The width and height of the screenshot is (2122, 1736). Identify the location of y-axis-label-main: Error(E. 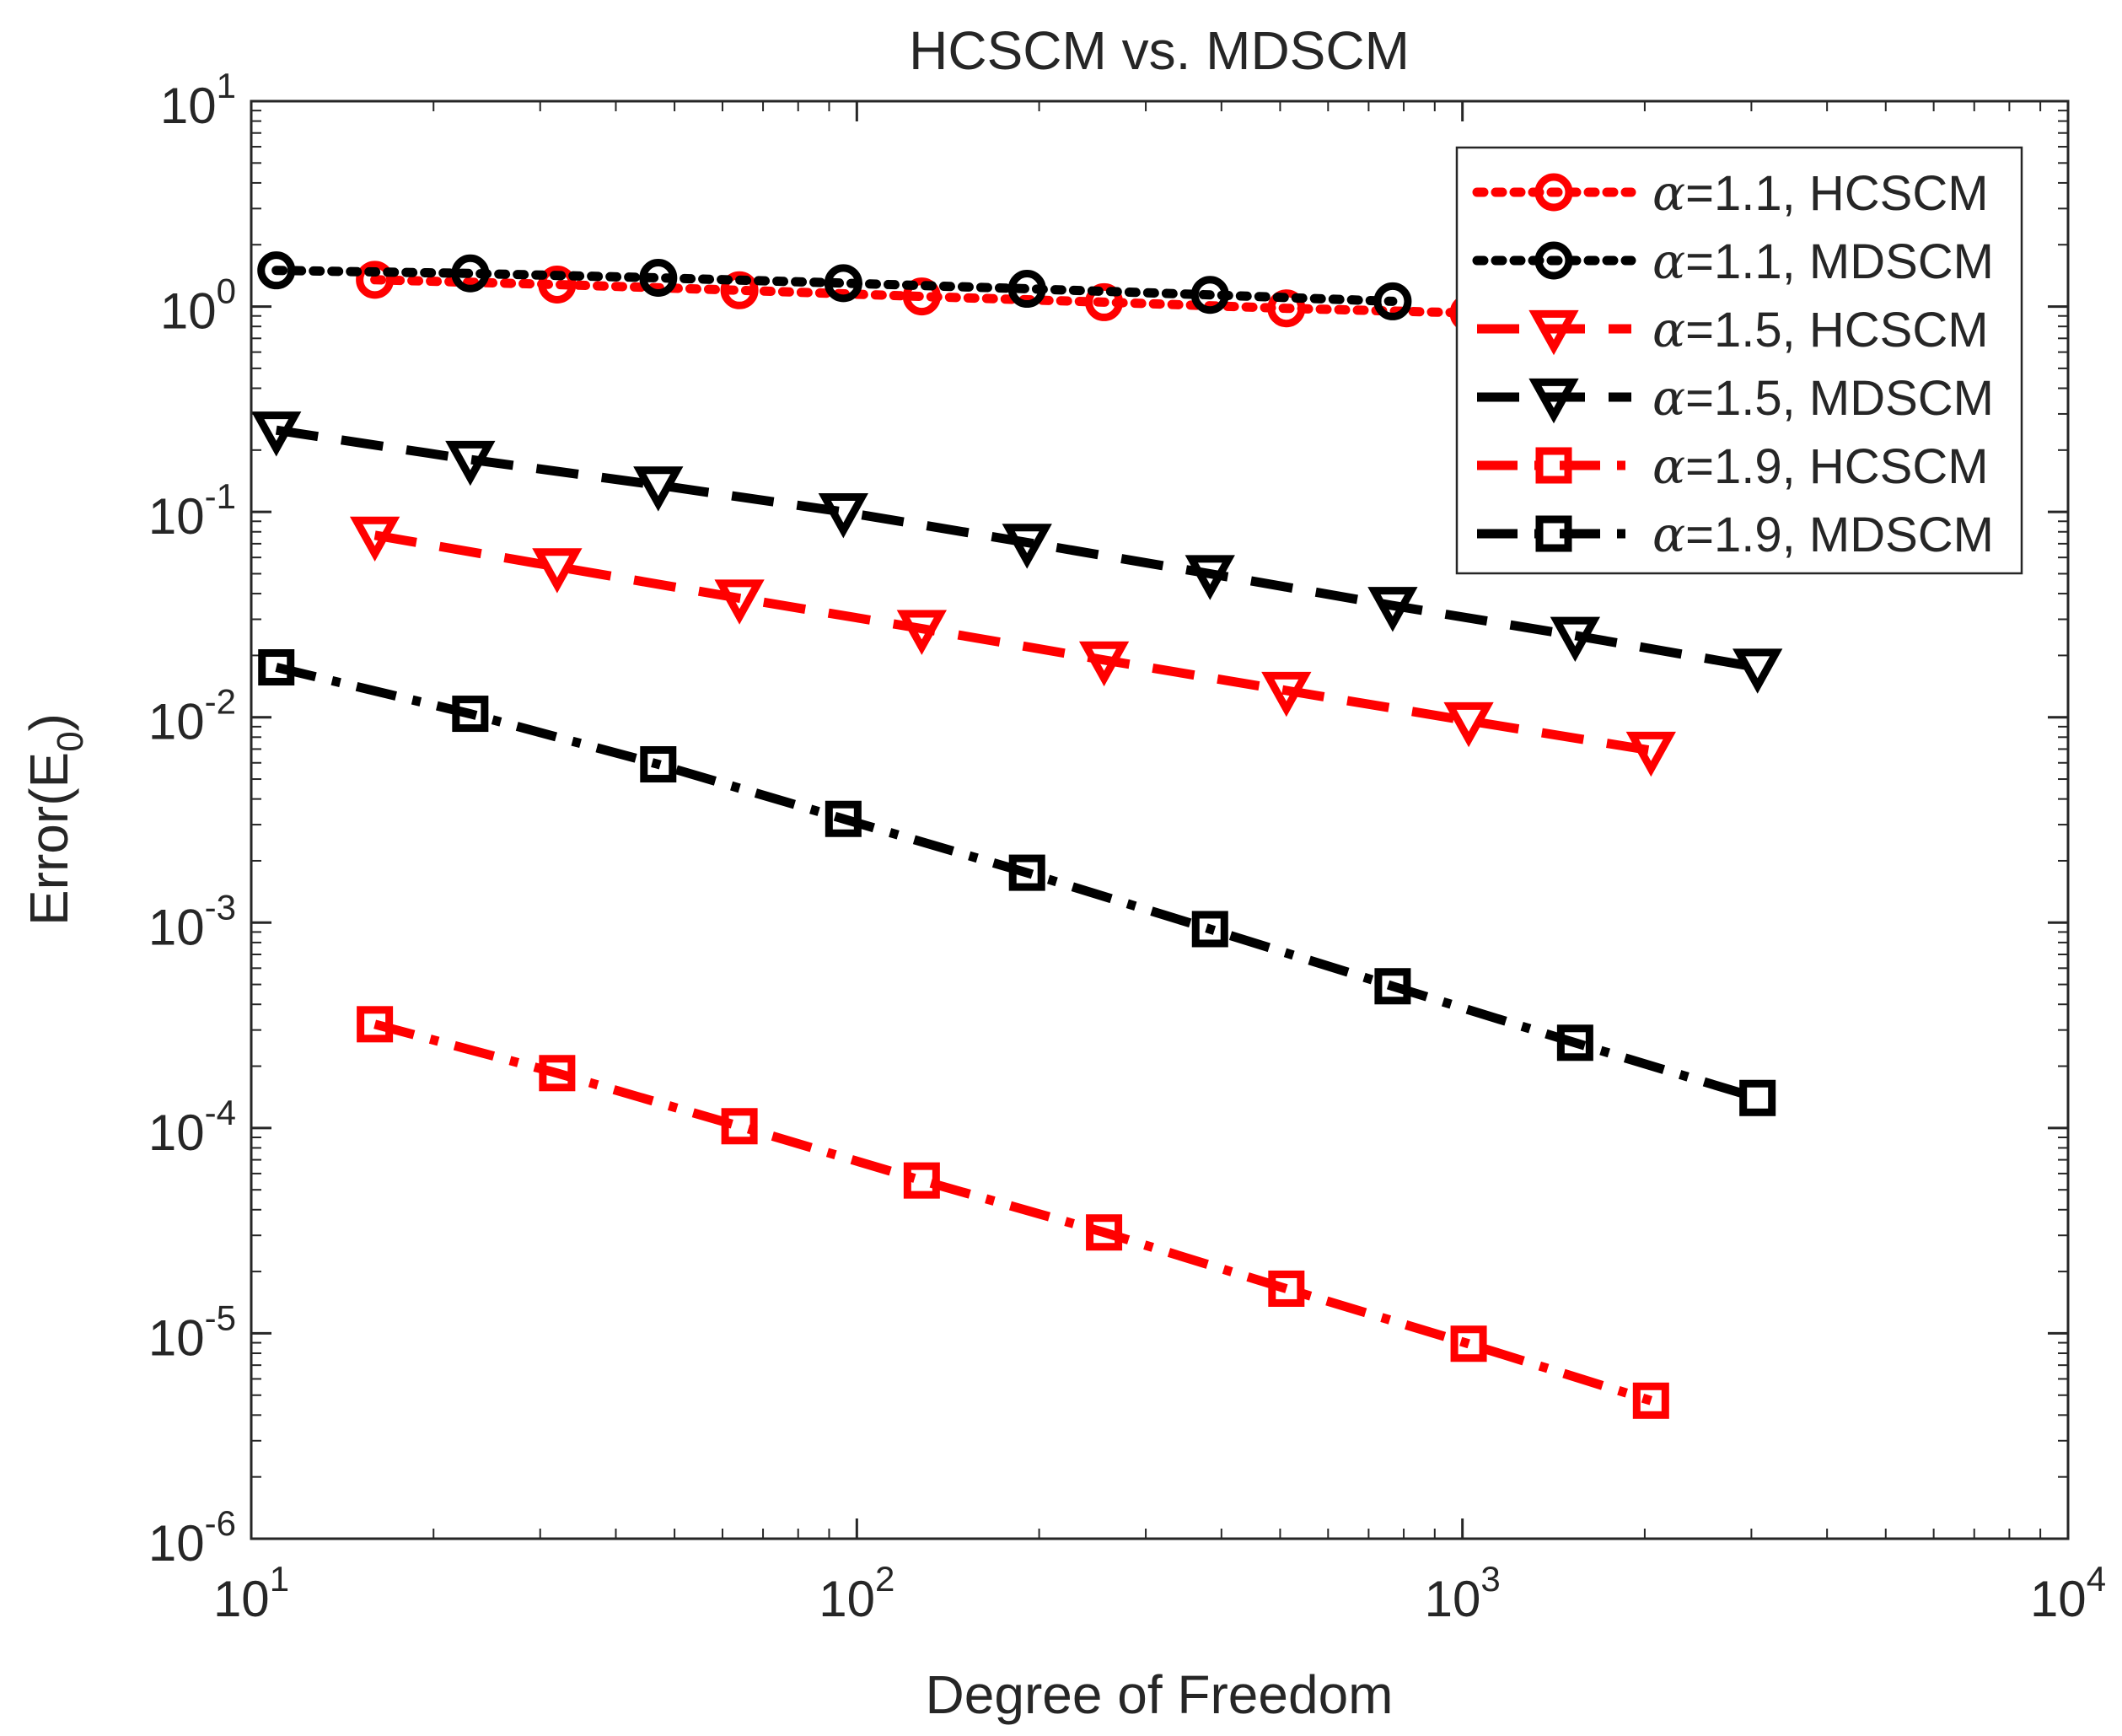
(49, 839).